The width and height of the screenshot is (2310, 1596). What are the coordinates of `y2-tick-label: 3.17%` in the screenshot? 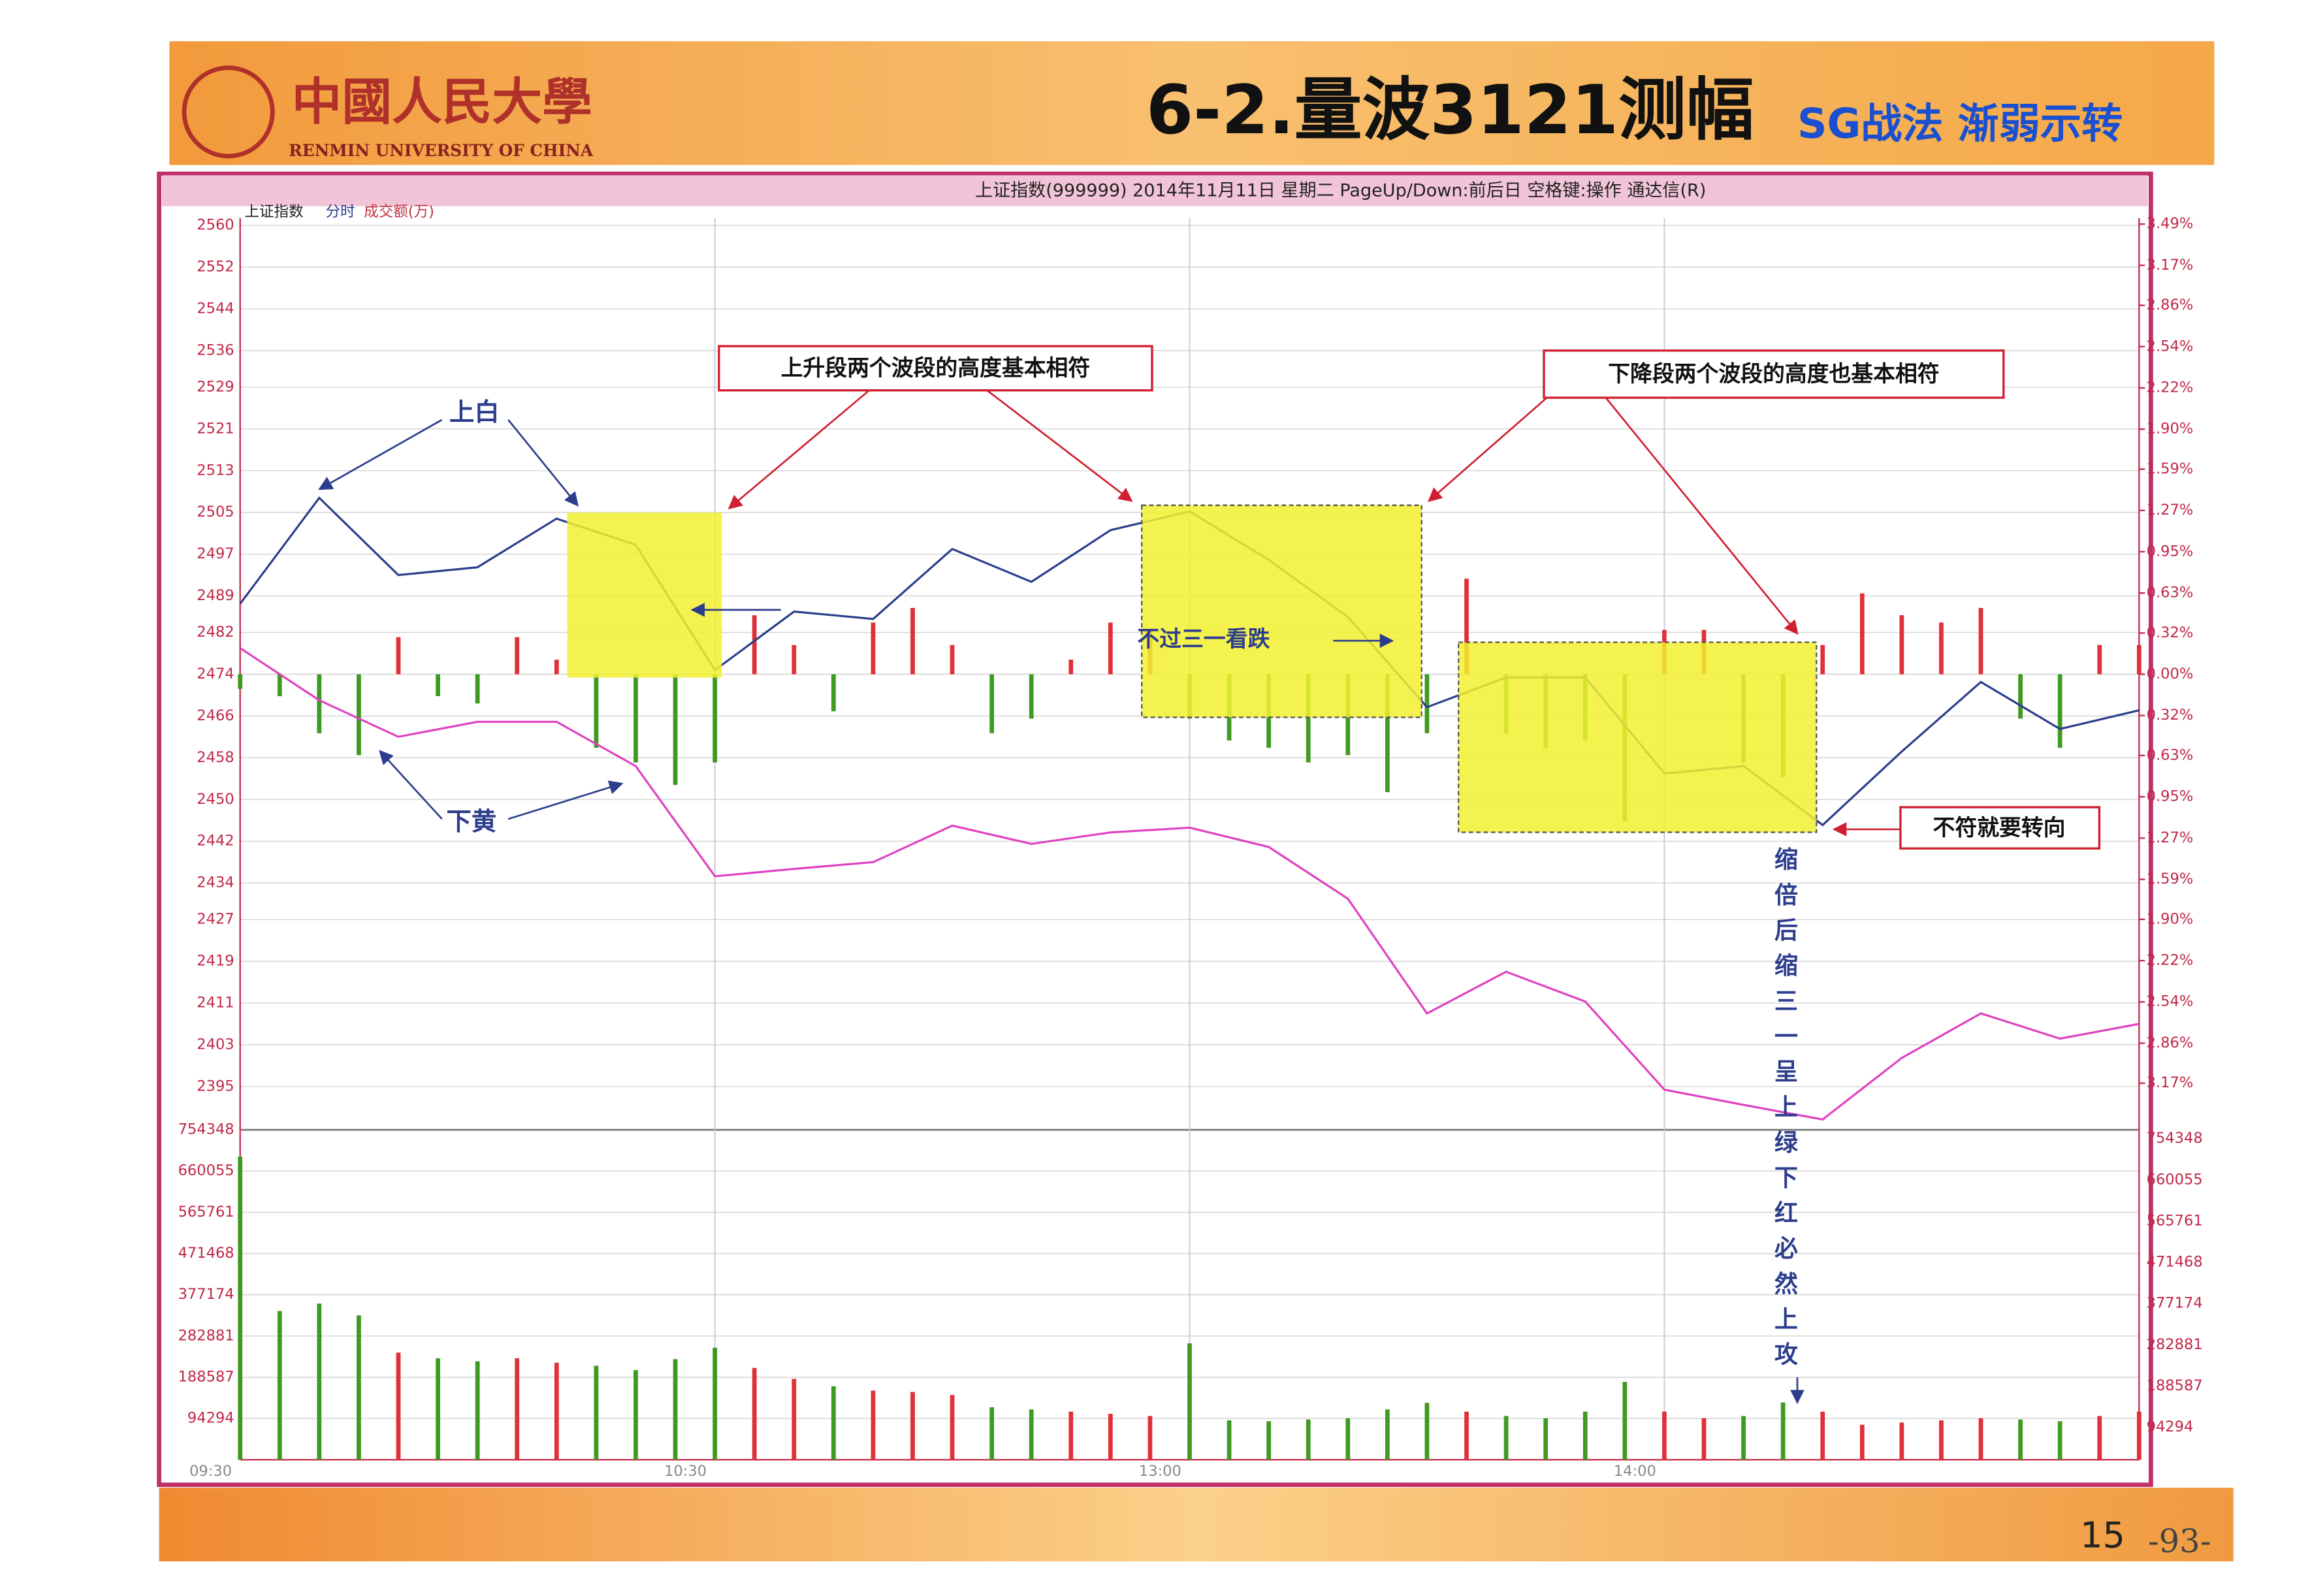 It's located at (2170, 1082).